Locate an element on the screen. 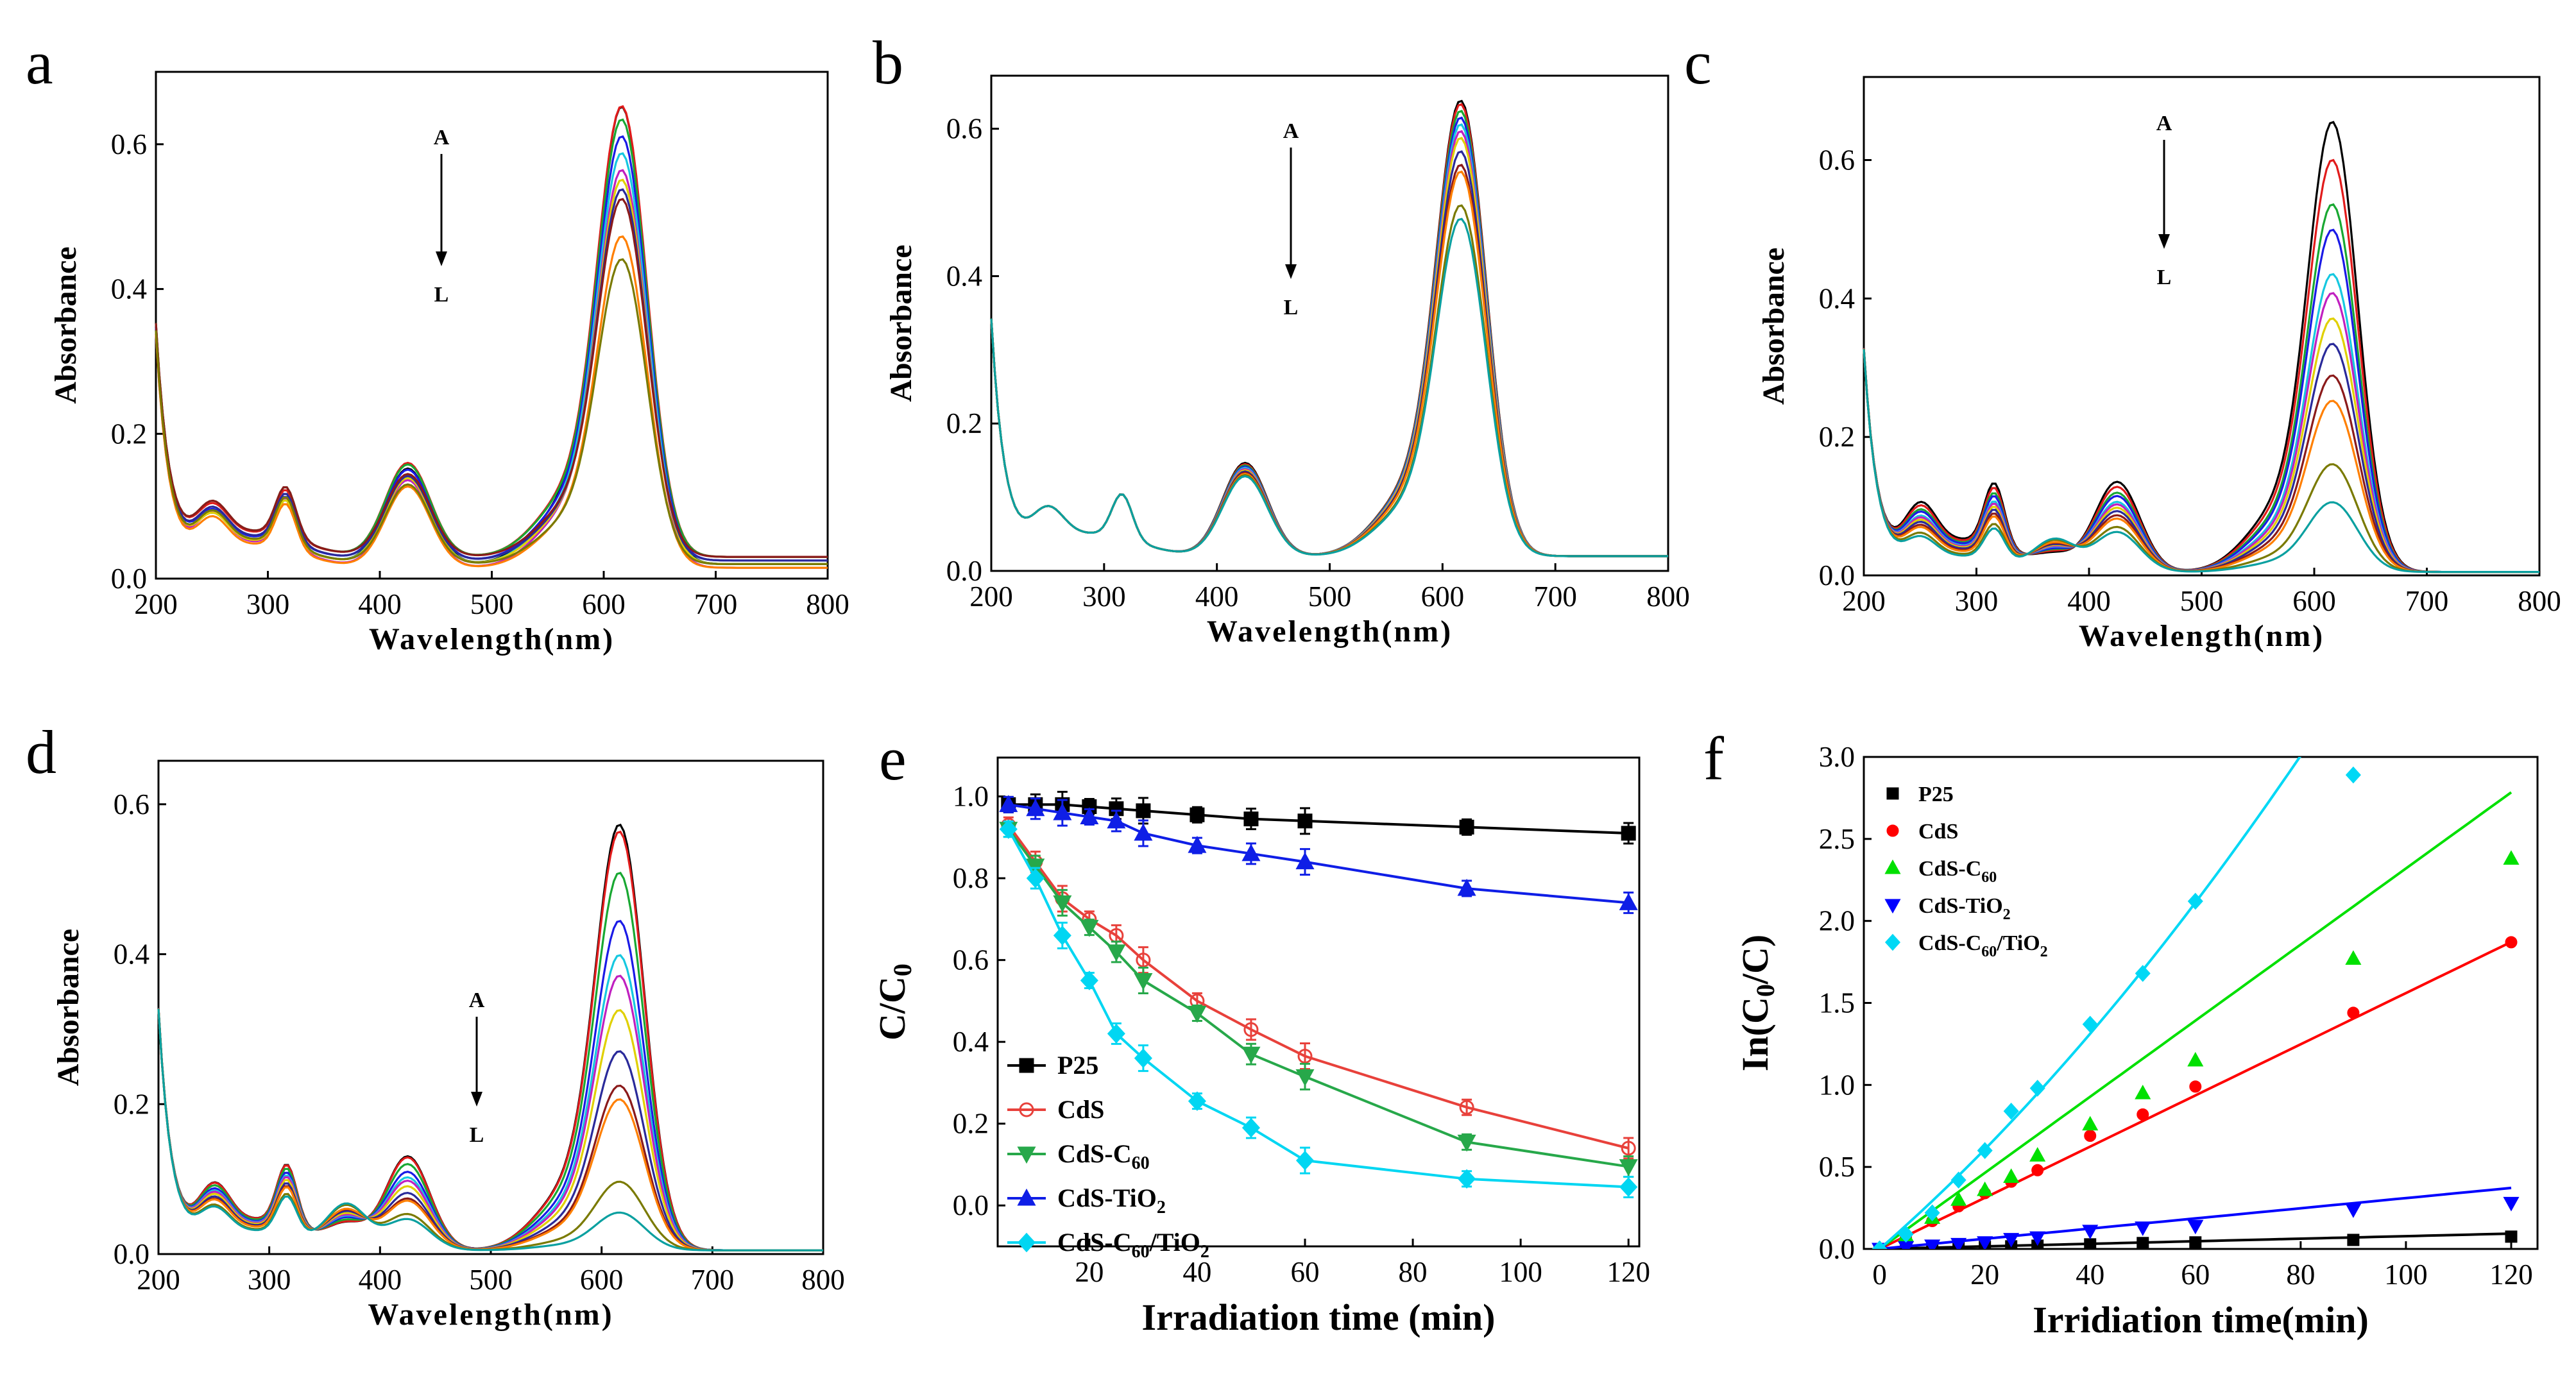  x-tick-label-c: 700 is located at coordinates (2427, 601).